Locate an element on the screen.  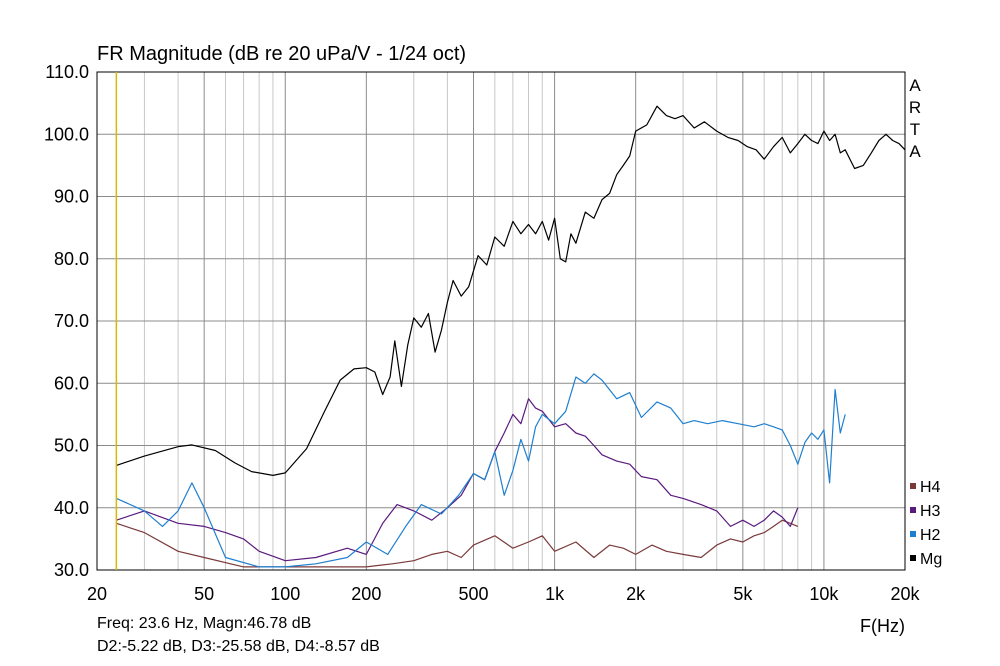
x-tick-label: 50 is located at coordinates (204, 594).